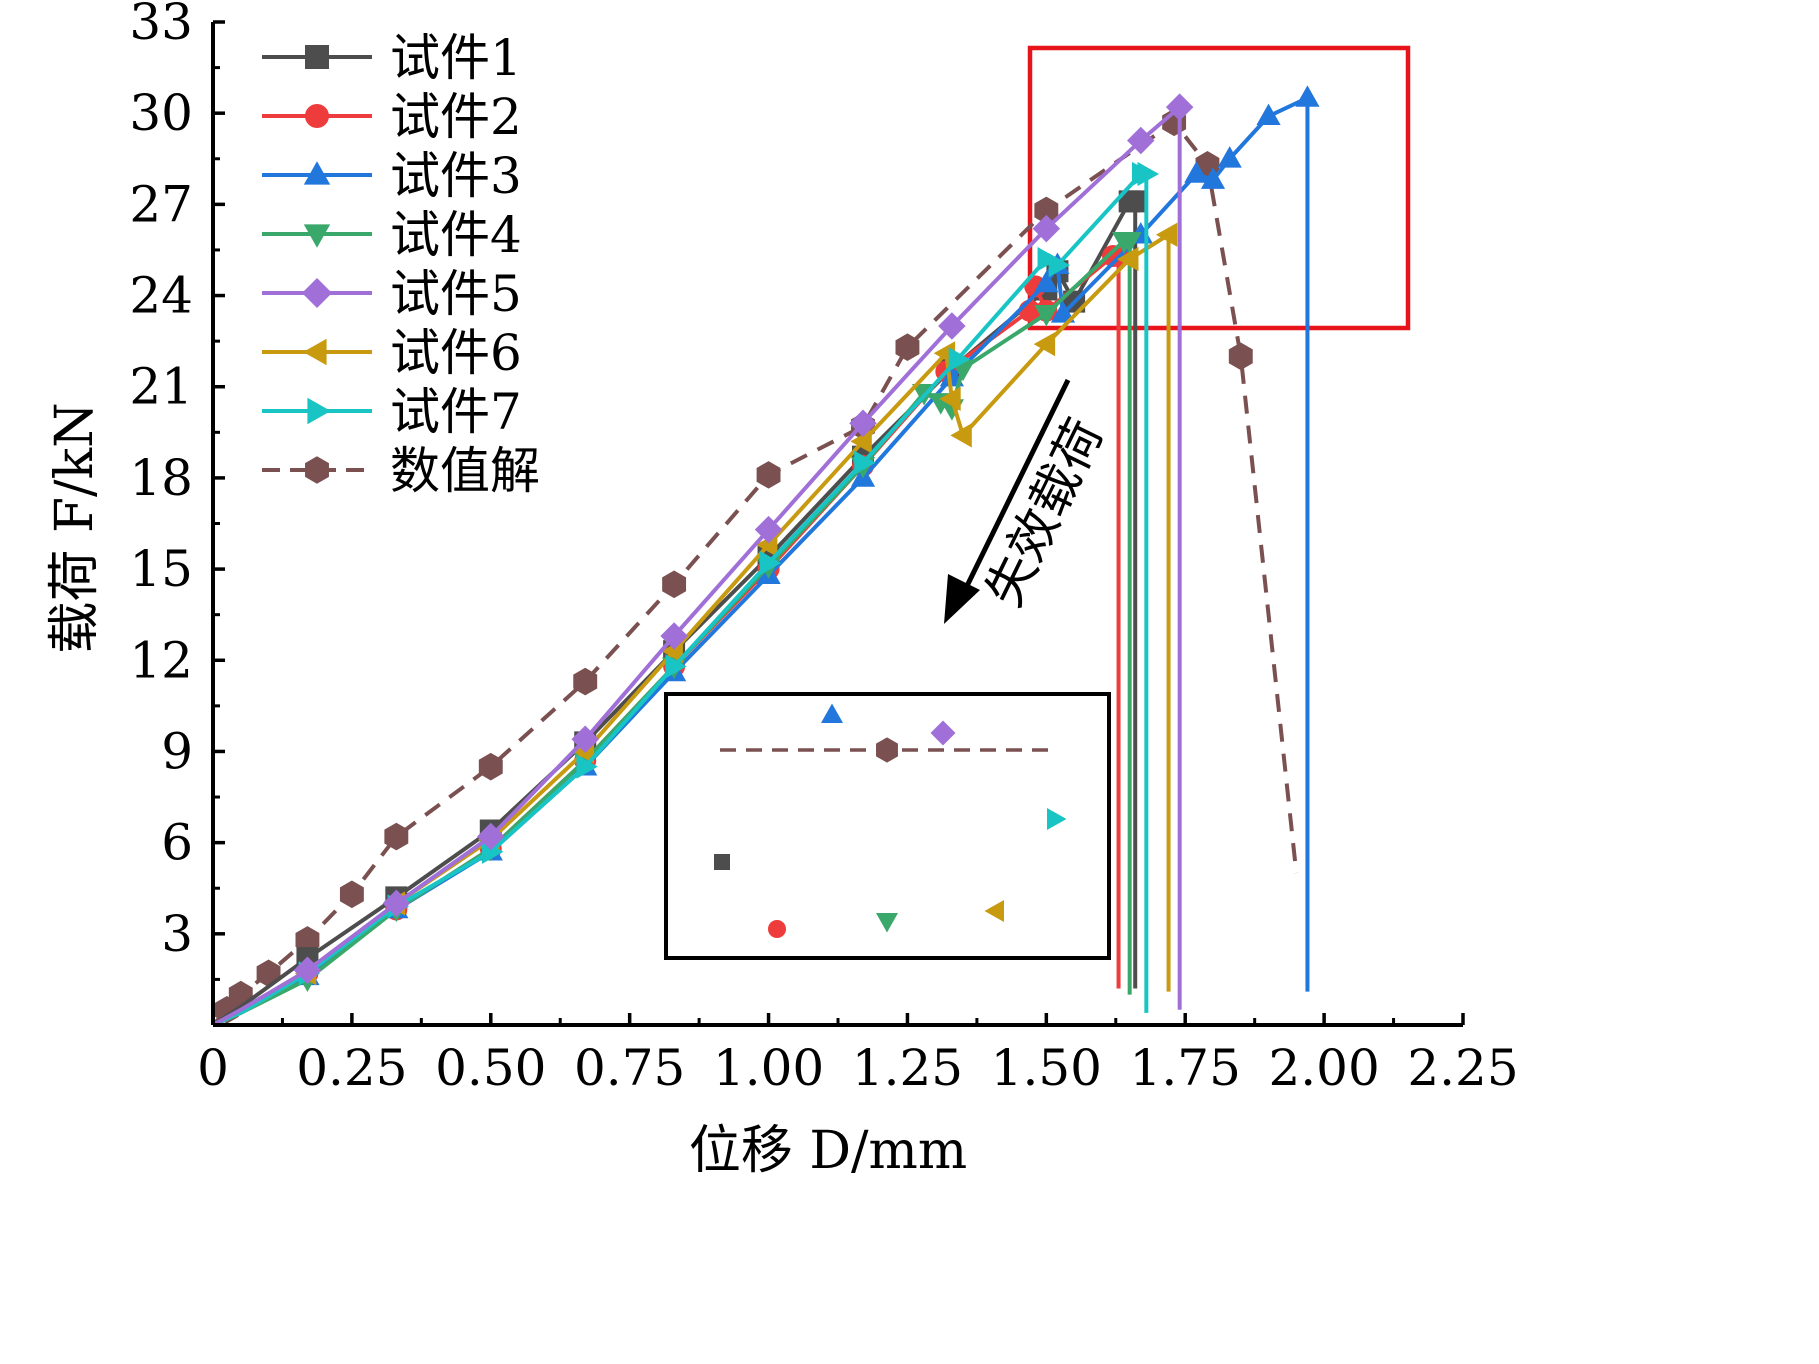 This screenshot has width=1819, height=1364. Describe the element at coordinates (456, 353) in the screenshot. I see `legend-label: 试件6` at that location.